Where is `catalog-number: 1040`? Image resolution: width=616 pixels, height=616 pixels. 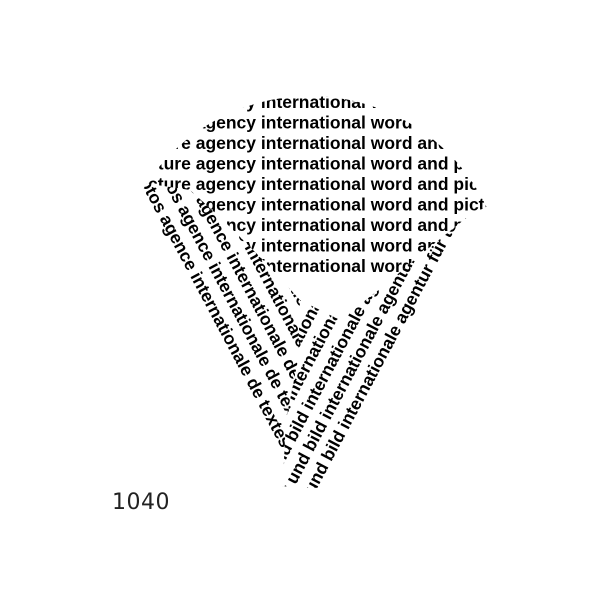
catalog-number: 1040 is located at coordinates (141, 502).